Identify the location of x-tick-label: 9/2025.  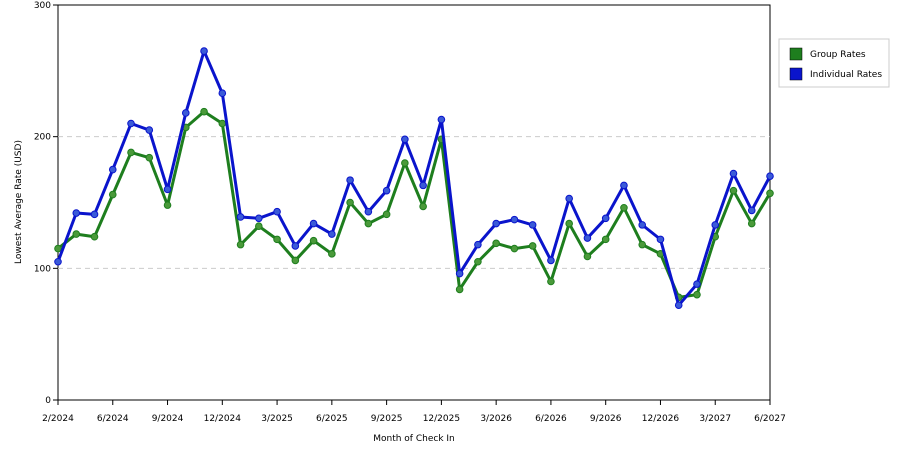
(387, 419).